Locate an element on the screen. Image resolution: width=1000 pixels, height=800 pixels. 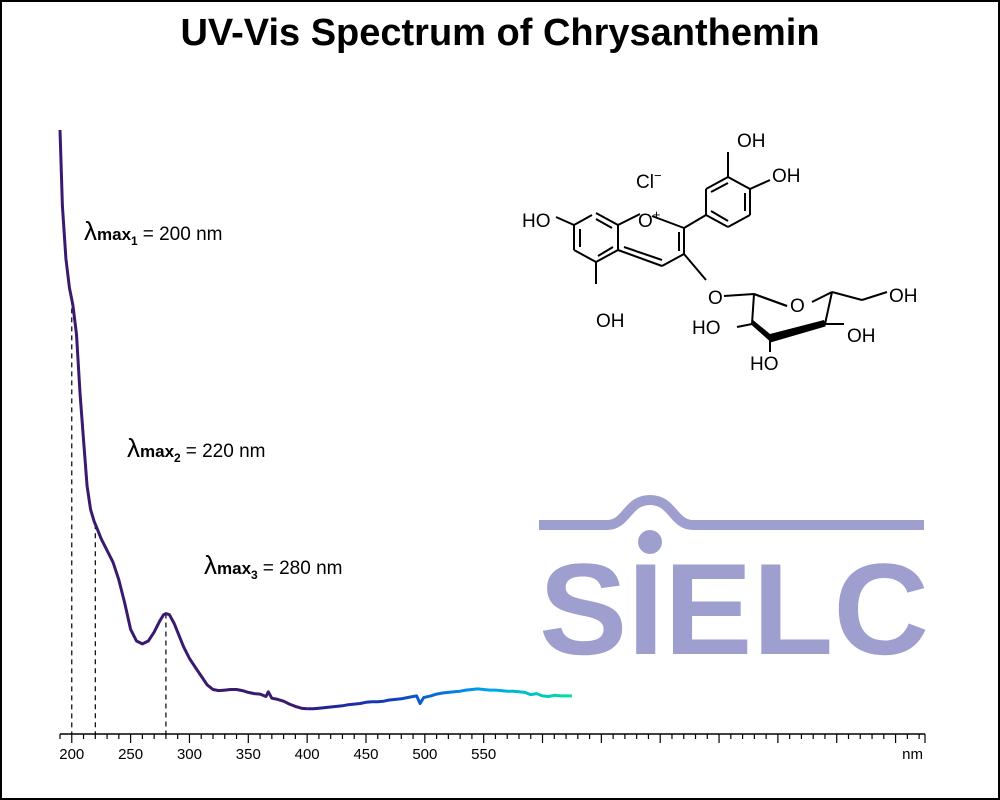
label-chloride: Cl− is located at coordinates (649, 180).